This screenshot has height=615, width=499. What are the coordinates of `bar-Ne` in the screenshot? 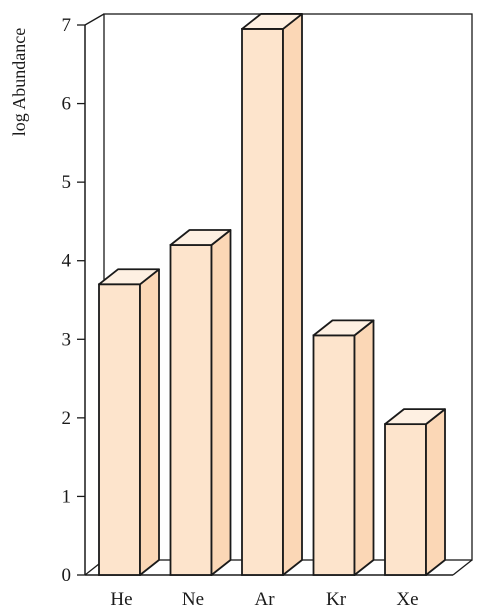 It's located at (200, 402).